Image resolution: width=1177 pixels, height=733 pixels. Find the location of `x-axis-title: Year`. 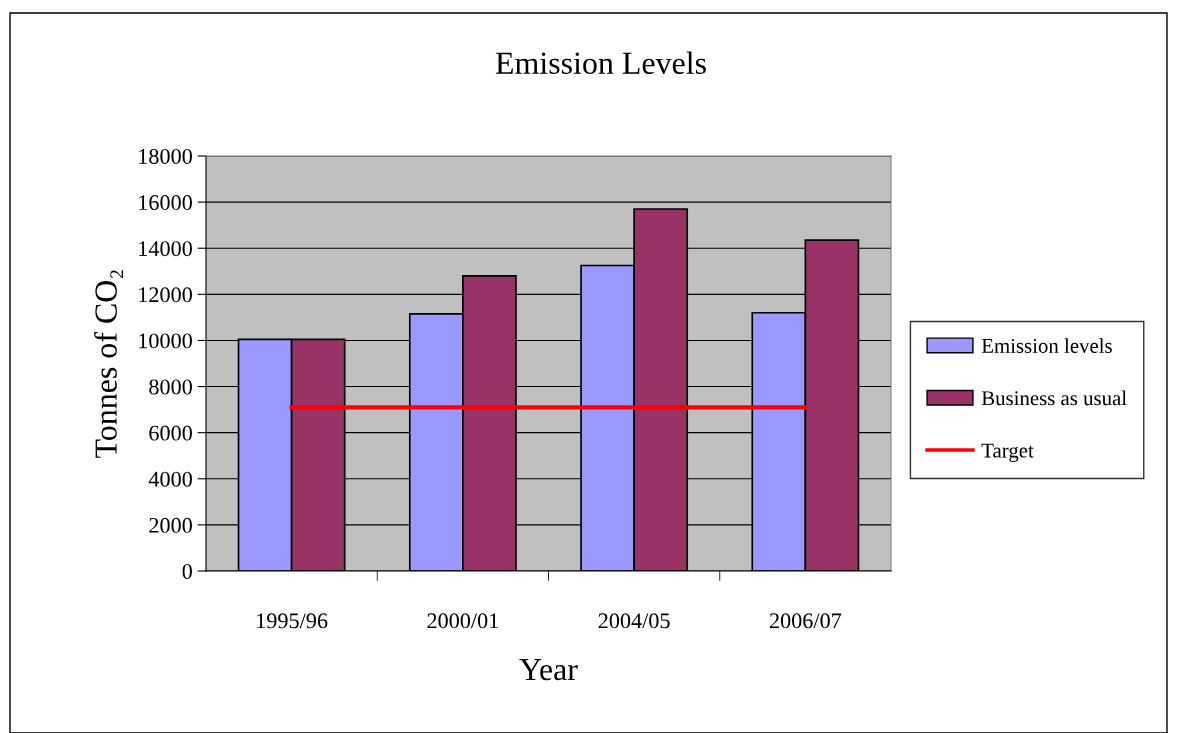

x-axis-title: Year is located at coordinates (548, 670).